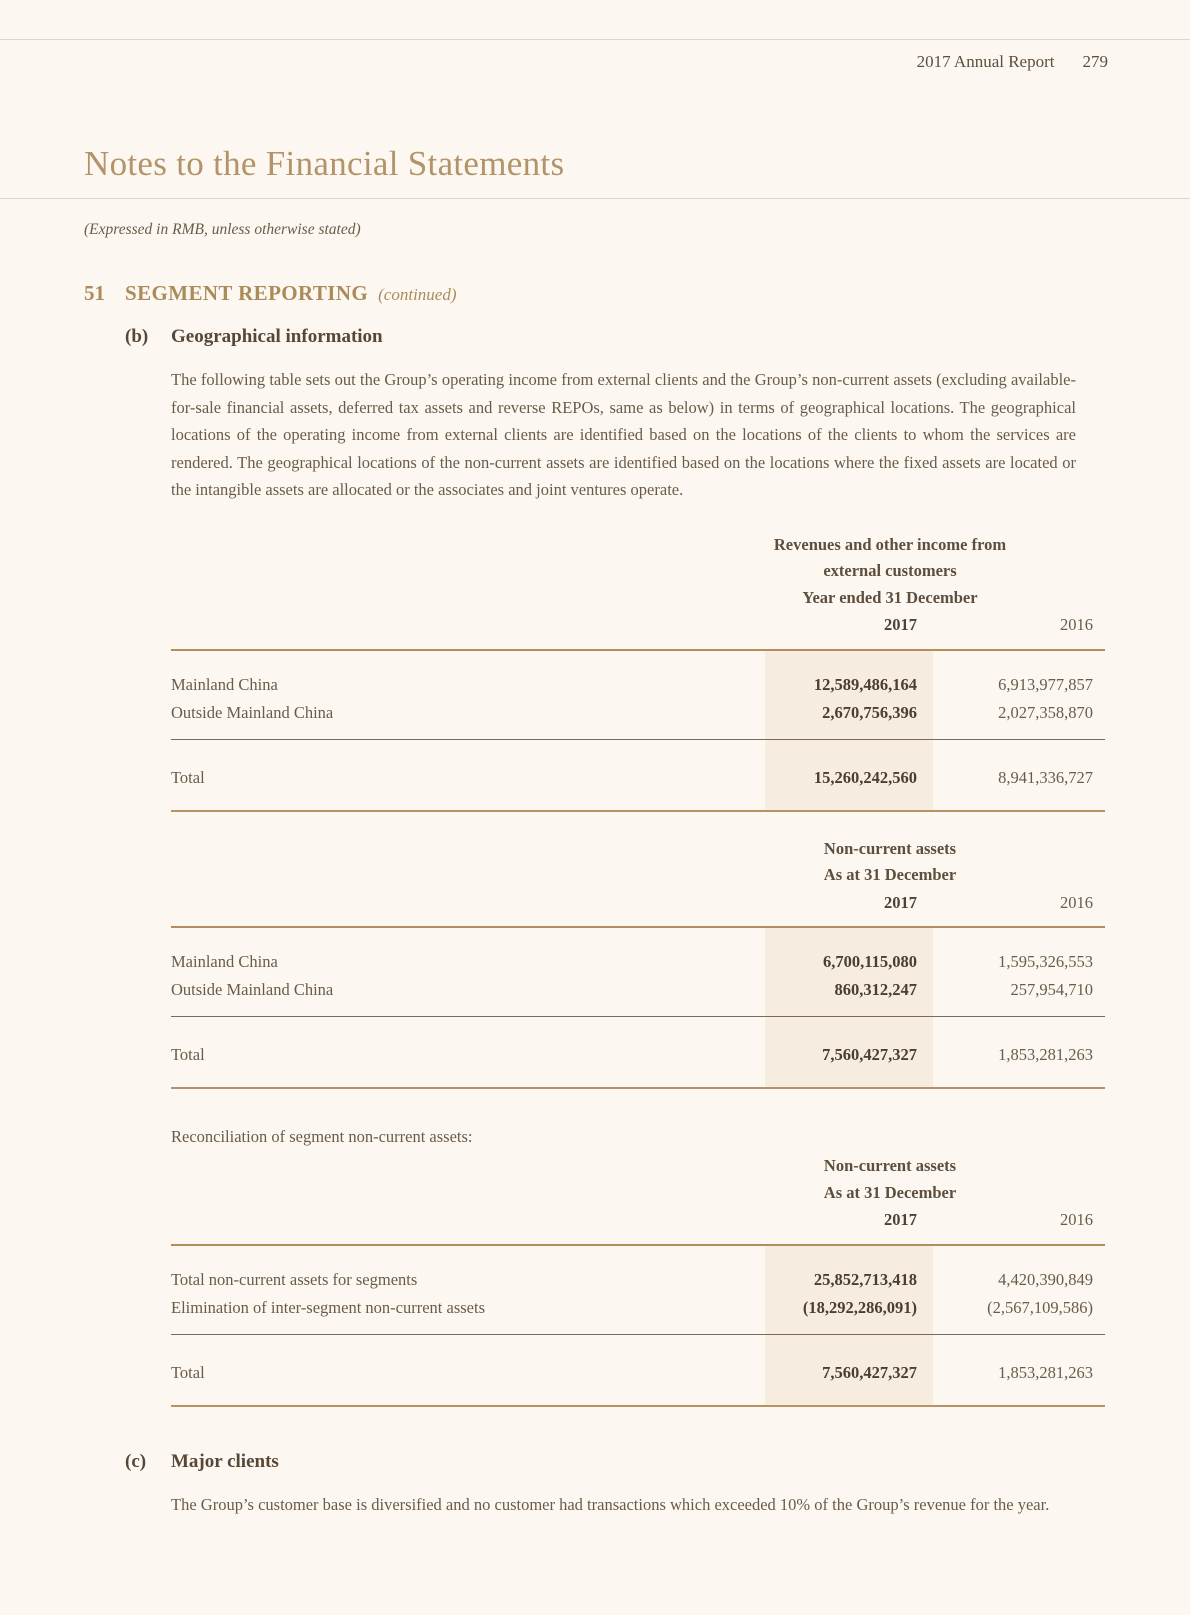  I want to click on total-row: Total 15,260,242,560 8,941,336,727, so click(638, 778).